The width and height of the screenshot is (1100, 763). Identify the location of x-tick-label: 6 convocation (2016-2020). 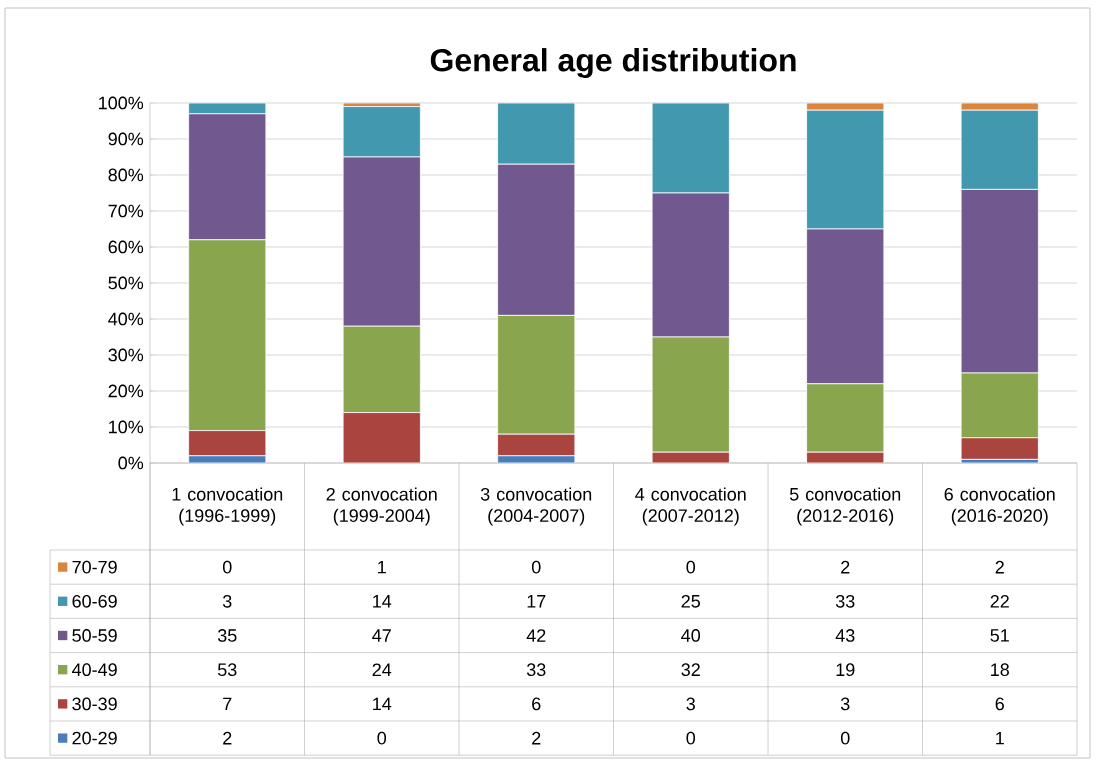
(999, 506).